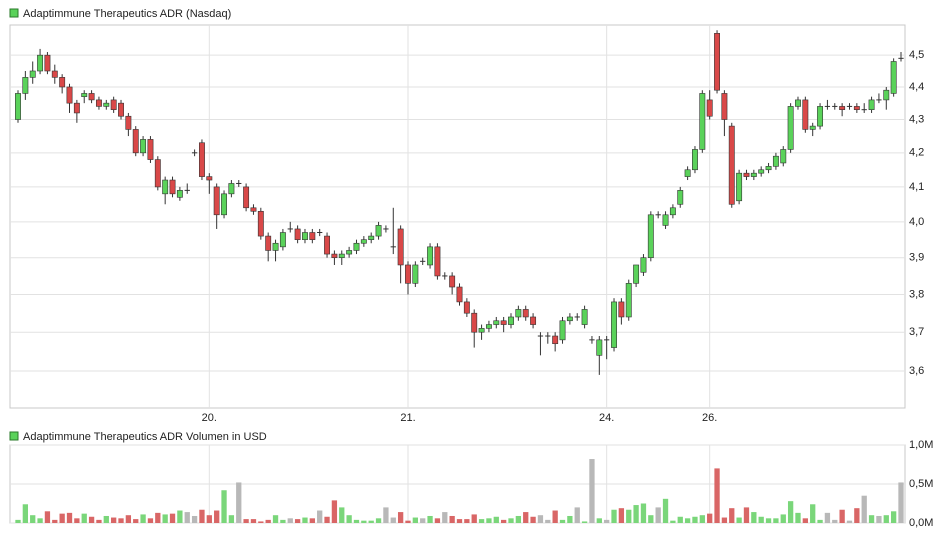  Describe the element at coordinates (921, 523) in the screenshot. I see `y-tick-label: 0,0M` at that location.